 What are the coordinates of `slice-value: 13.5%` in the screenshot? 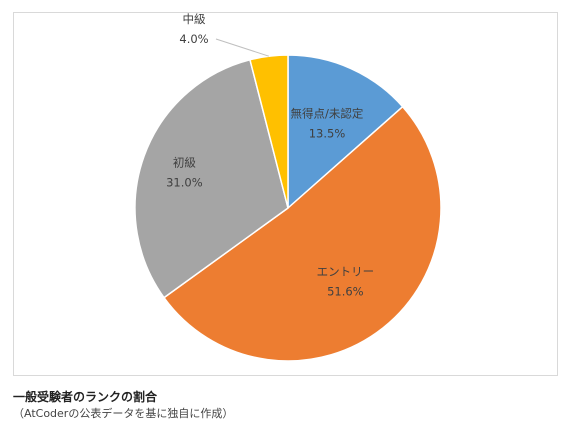 It's located at (327, 134).